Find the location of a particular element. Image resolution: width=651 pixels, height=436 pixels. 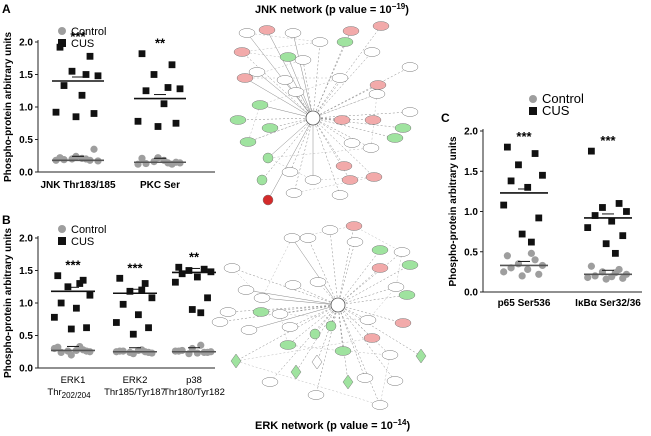

panel-letter-b: B is located at coordinates (6, 220).